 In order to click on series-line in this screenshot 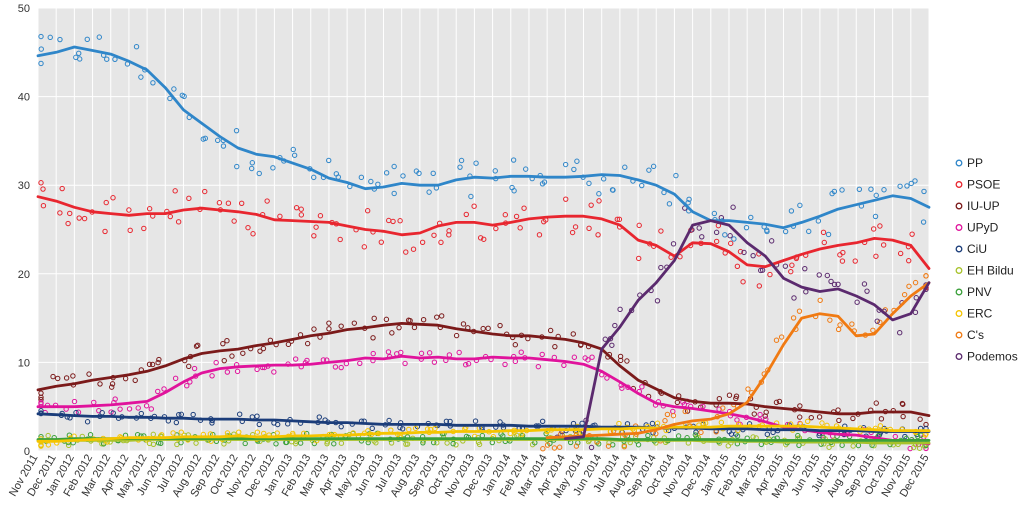, I will do `click(483, 232)`.